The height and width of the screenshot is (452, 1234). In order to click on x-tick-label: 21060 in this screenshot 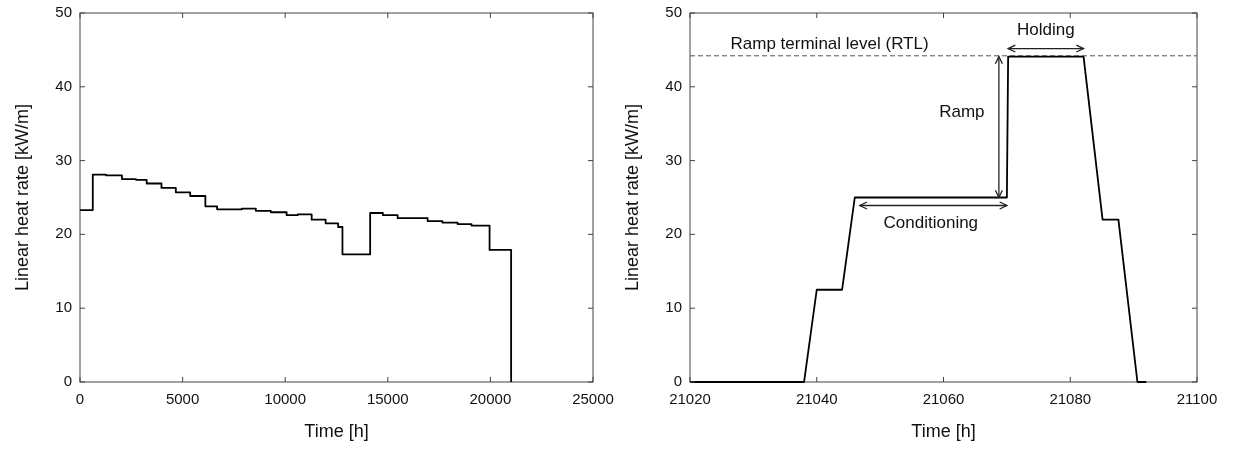, I will do `click(943, 398)`.